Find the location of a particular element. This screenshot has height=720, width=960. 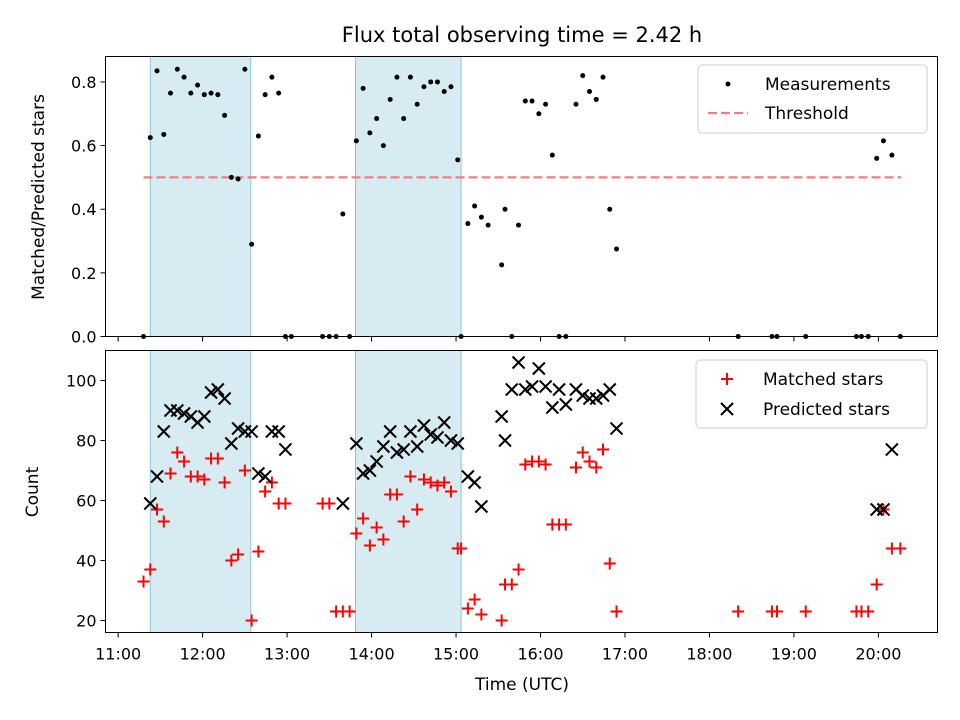

top-y-tick-label: 0.8 is located at coordinates (83, 82).